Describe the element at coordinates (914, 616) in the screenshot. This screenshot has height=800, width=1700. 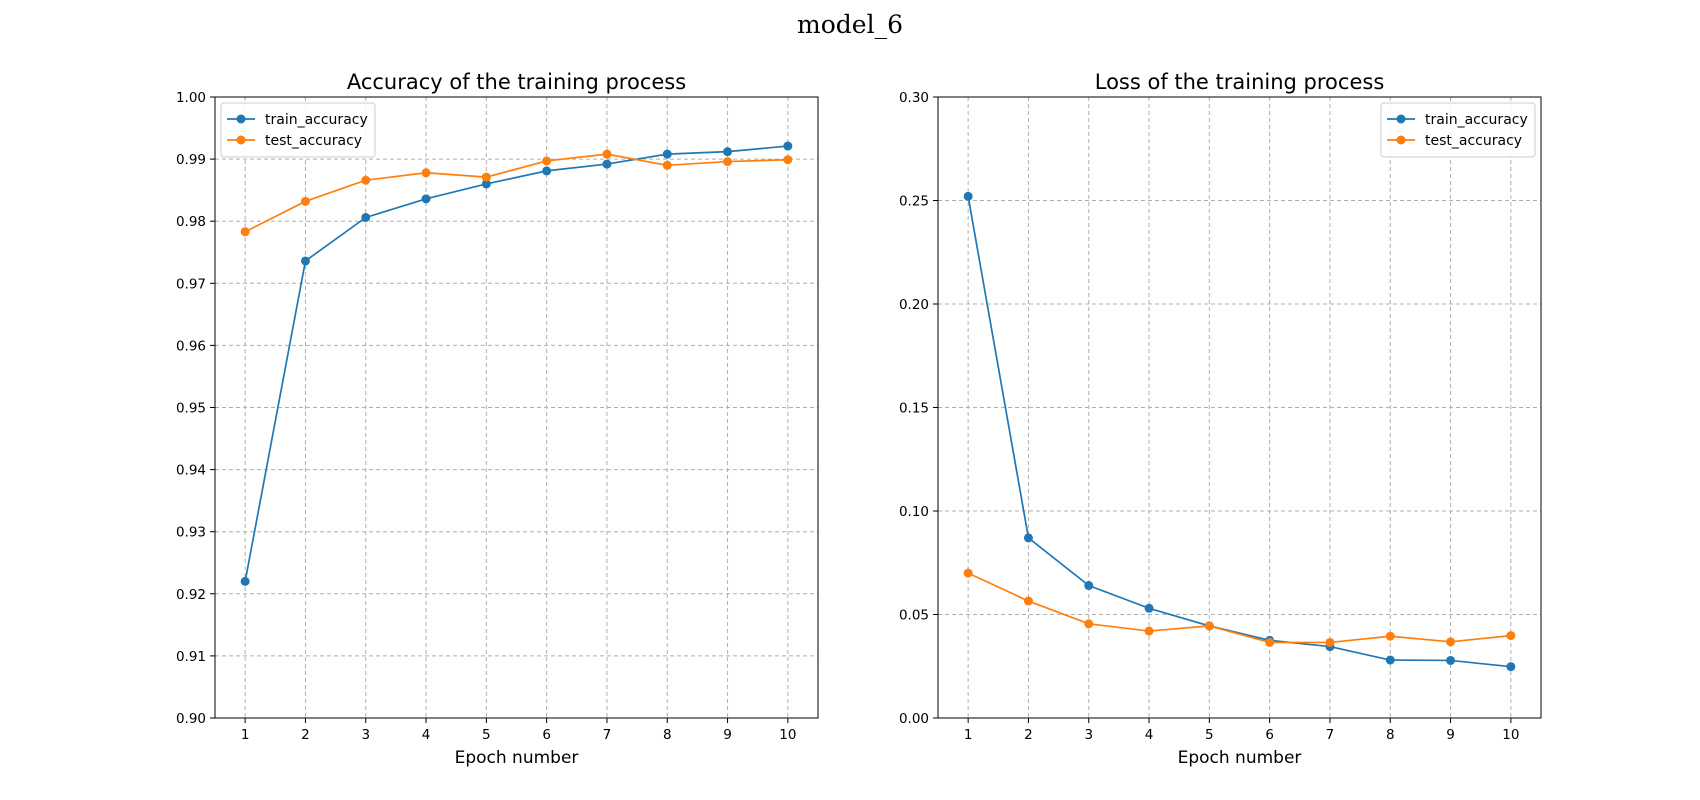
I see `y-tick-label: 0.05` at that location.